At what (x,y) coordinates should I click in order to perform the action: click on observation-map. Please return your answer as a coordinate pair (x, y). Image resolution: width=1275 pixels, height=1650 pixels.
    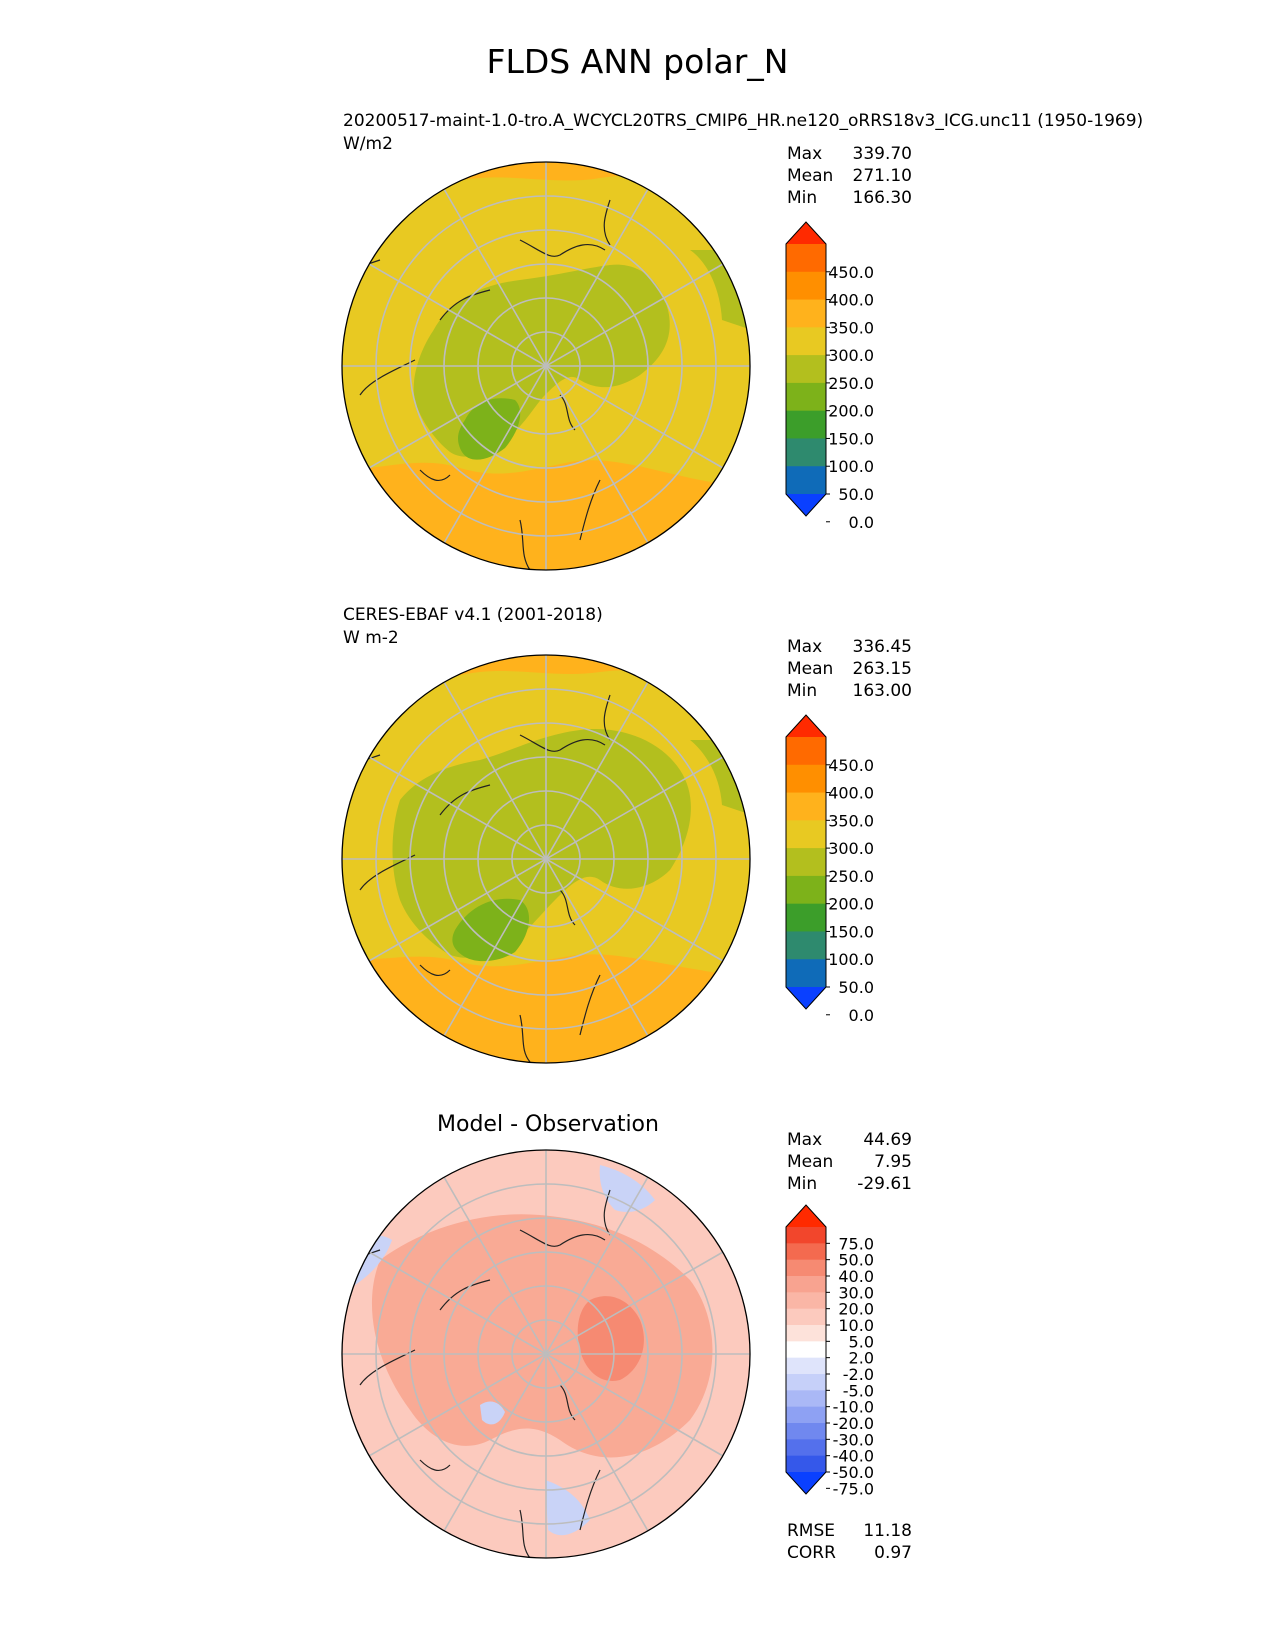
    Looking at the image, I should click on (546, 859).